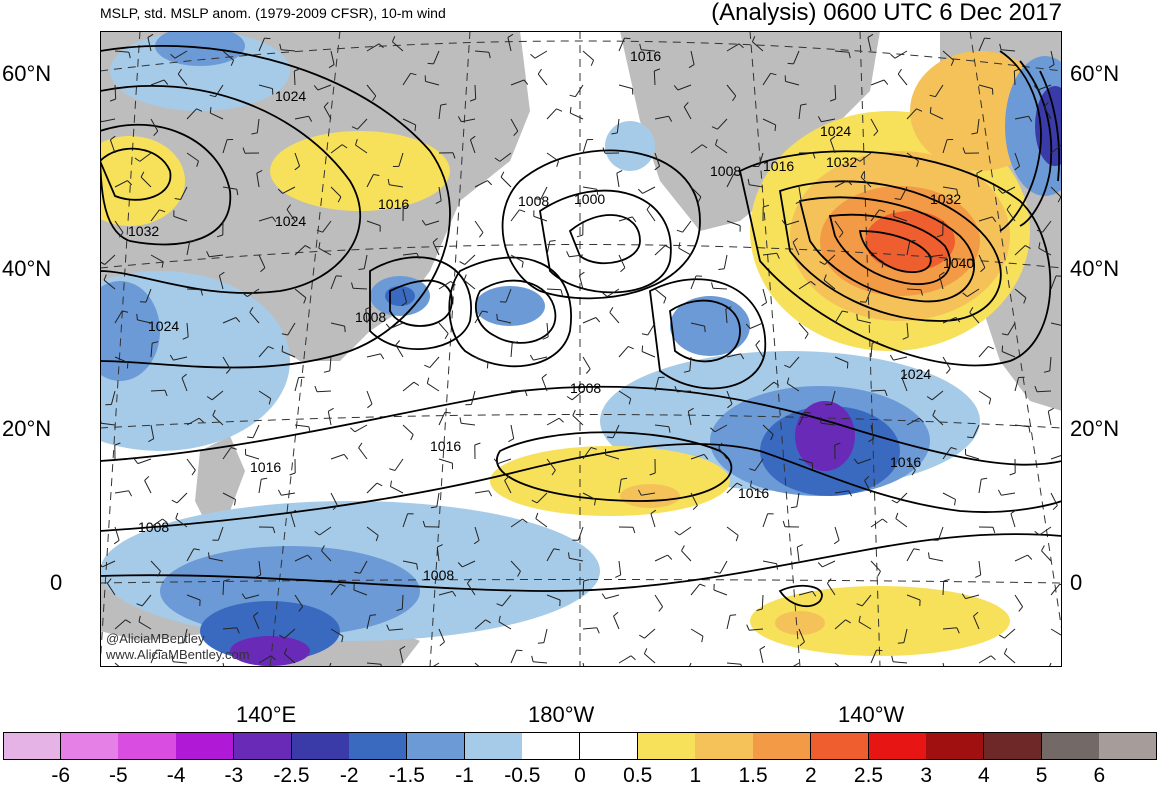  What do you see at coordinates (886, 13) in the screenshot?
I see `map-header-title: (Analysis) 0600 UTC 6 Dec 2017` at bounding box center [886, 13].